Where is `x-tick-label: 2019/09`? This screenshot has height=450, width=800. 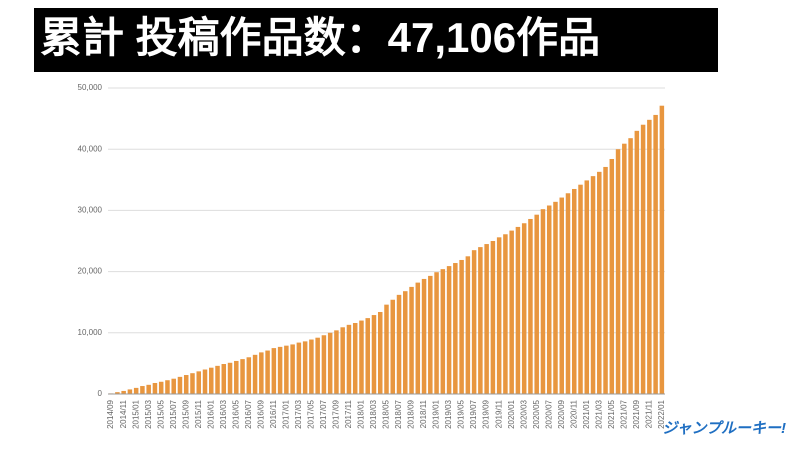 x-tick-label: 2019/09 is located at coordinates (486, 413).